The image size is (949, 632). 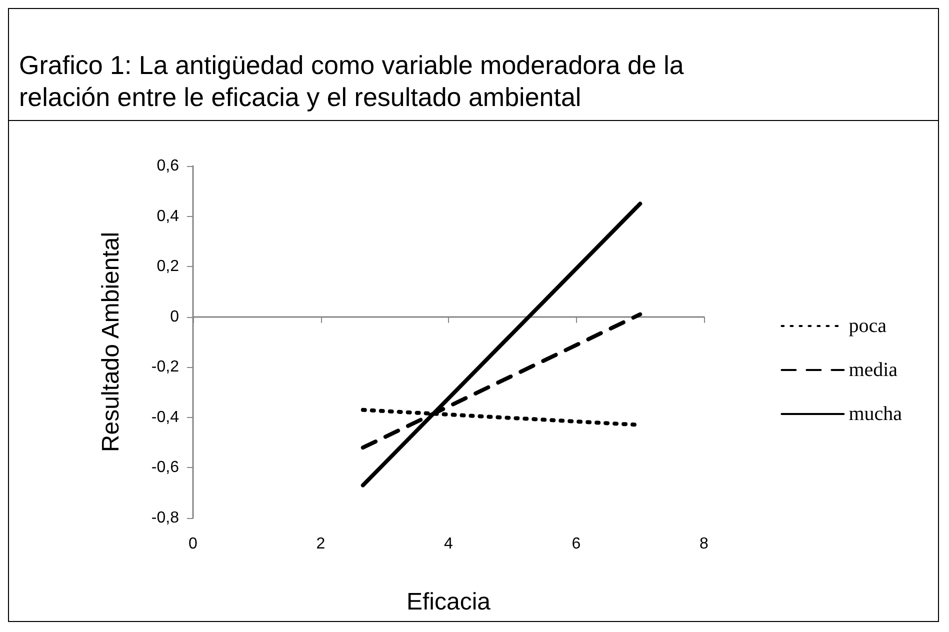 What do you see at coordinates (449, 602) in the screenshot?
I see `x-axis-title: Eficacia` at bounding box center [449, 602].